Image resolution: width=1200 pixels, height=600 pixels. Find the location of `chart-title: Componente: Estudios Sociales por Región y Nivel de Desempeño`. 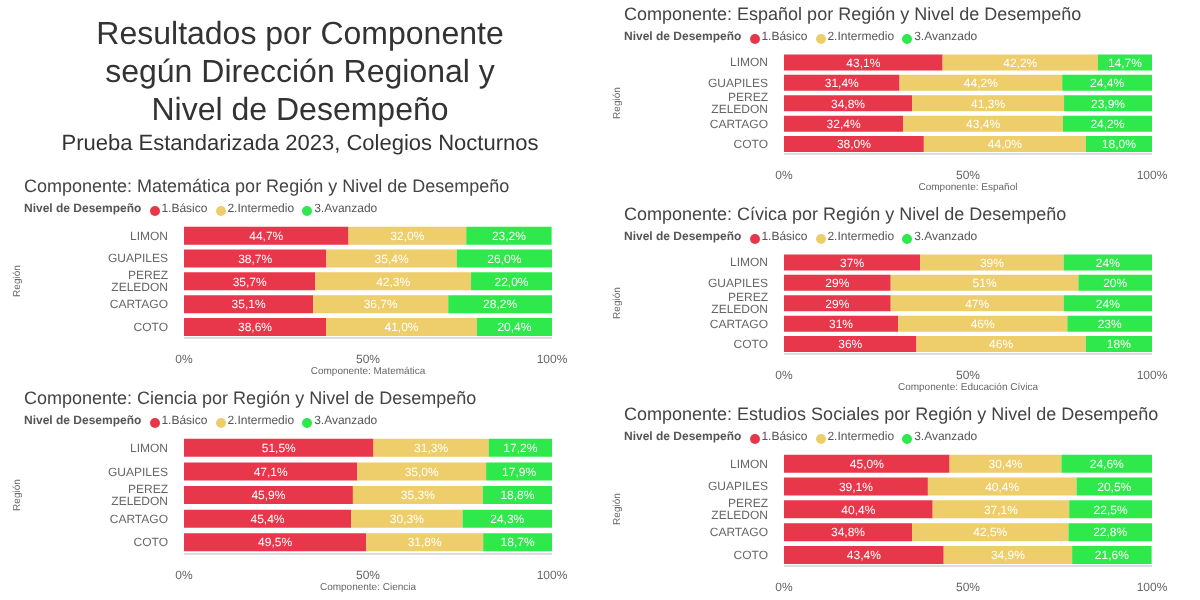

chart-title: Componente: Estudios Sociales por Región y Nivel de Desempeño is located at coordinates (891, 415).